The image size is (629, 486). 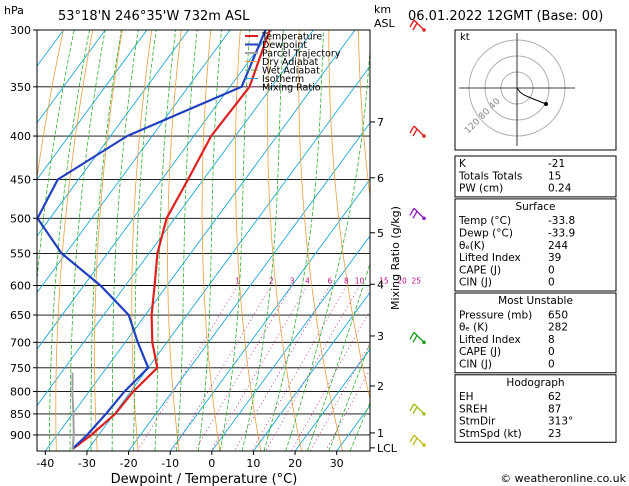 What do you see at coordinates (481, 189) in the screenshot?
I see `indices-label: PW (cm)` at bounding box center [481, 189].